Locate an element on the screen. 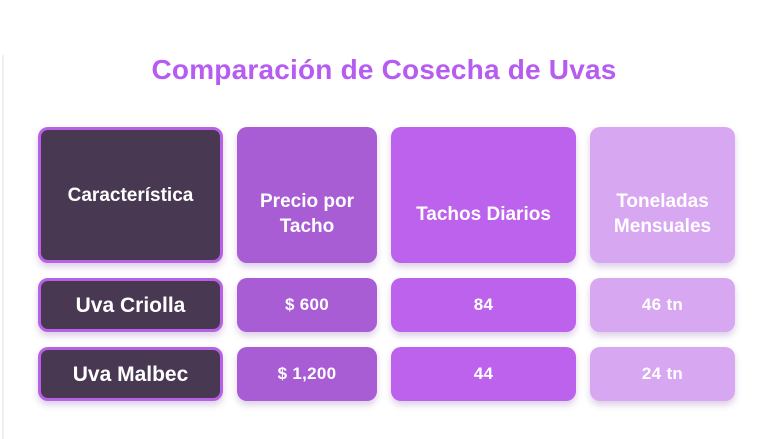 This screenshot has width=768, height=439. row-criolla-price: $ 600 is located at coordinates (307, 305).